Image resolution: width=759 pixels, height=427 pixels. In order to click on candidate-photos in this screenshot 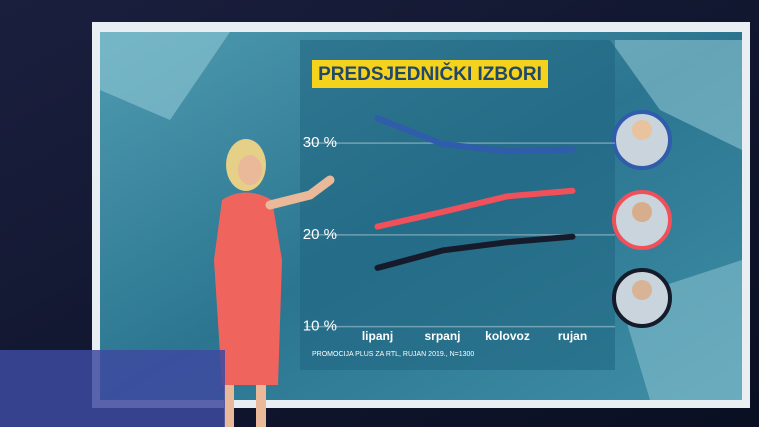, I will do `click(642, 219)`.